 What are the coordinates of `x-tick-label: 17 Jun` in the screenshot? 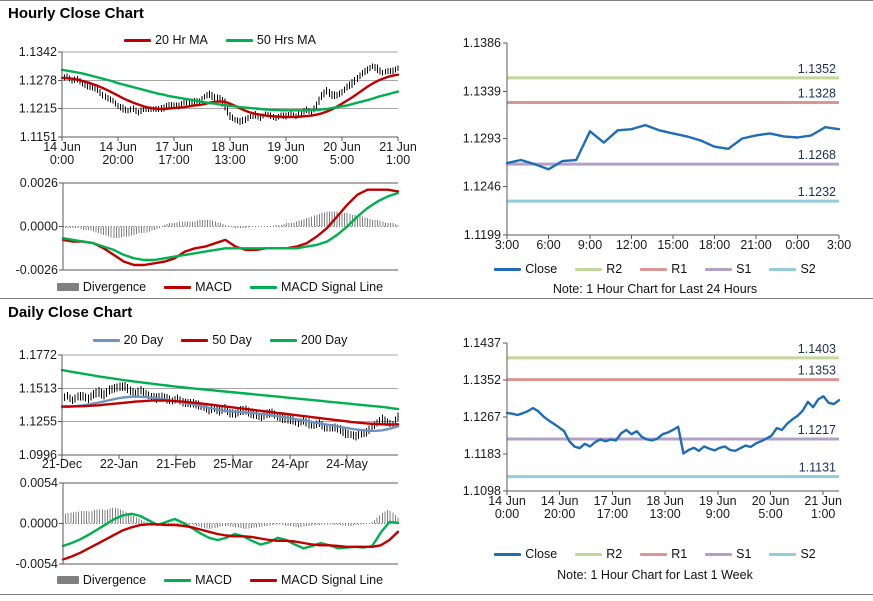 It's located at (174, 147).